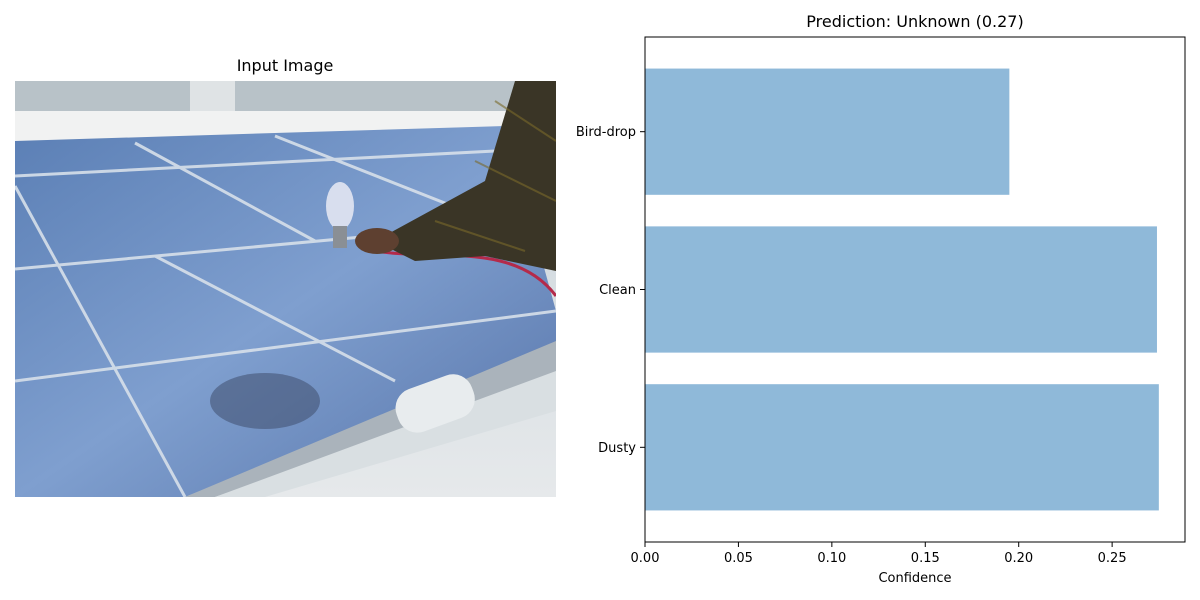 The image size is (1200, 600). What do you see at coordinates (285, 65) in the screenshot?
I see `input-image-title: Input Image` at bounding box center [285, 65].